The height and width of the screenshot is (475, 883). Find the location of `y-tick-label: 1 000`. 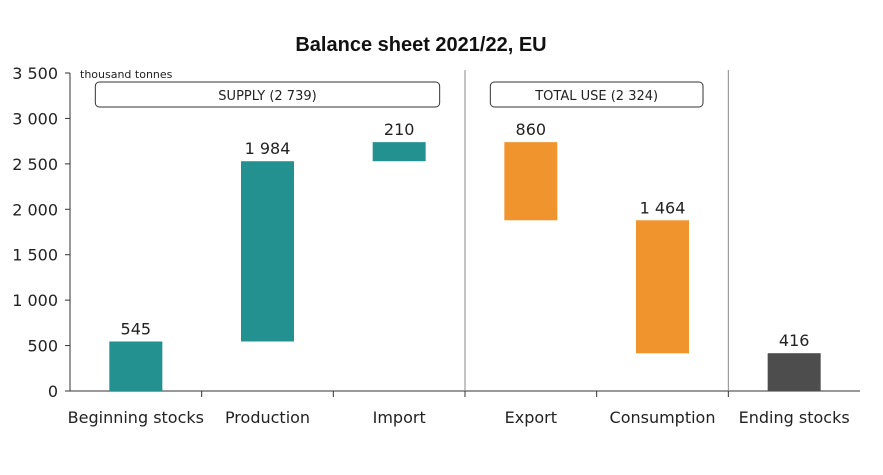

y-tick-label: 1 000 is located at coordinates (35, 300).